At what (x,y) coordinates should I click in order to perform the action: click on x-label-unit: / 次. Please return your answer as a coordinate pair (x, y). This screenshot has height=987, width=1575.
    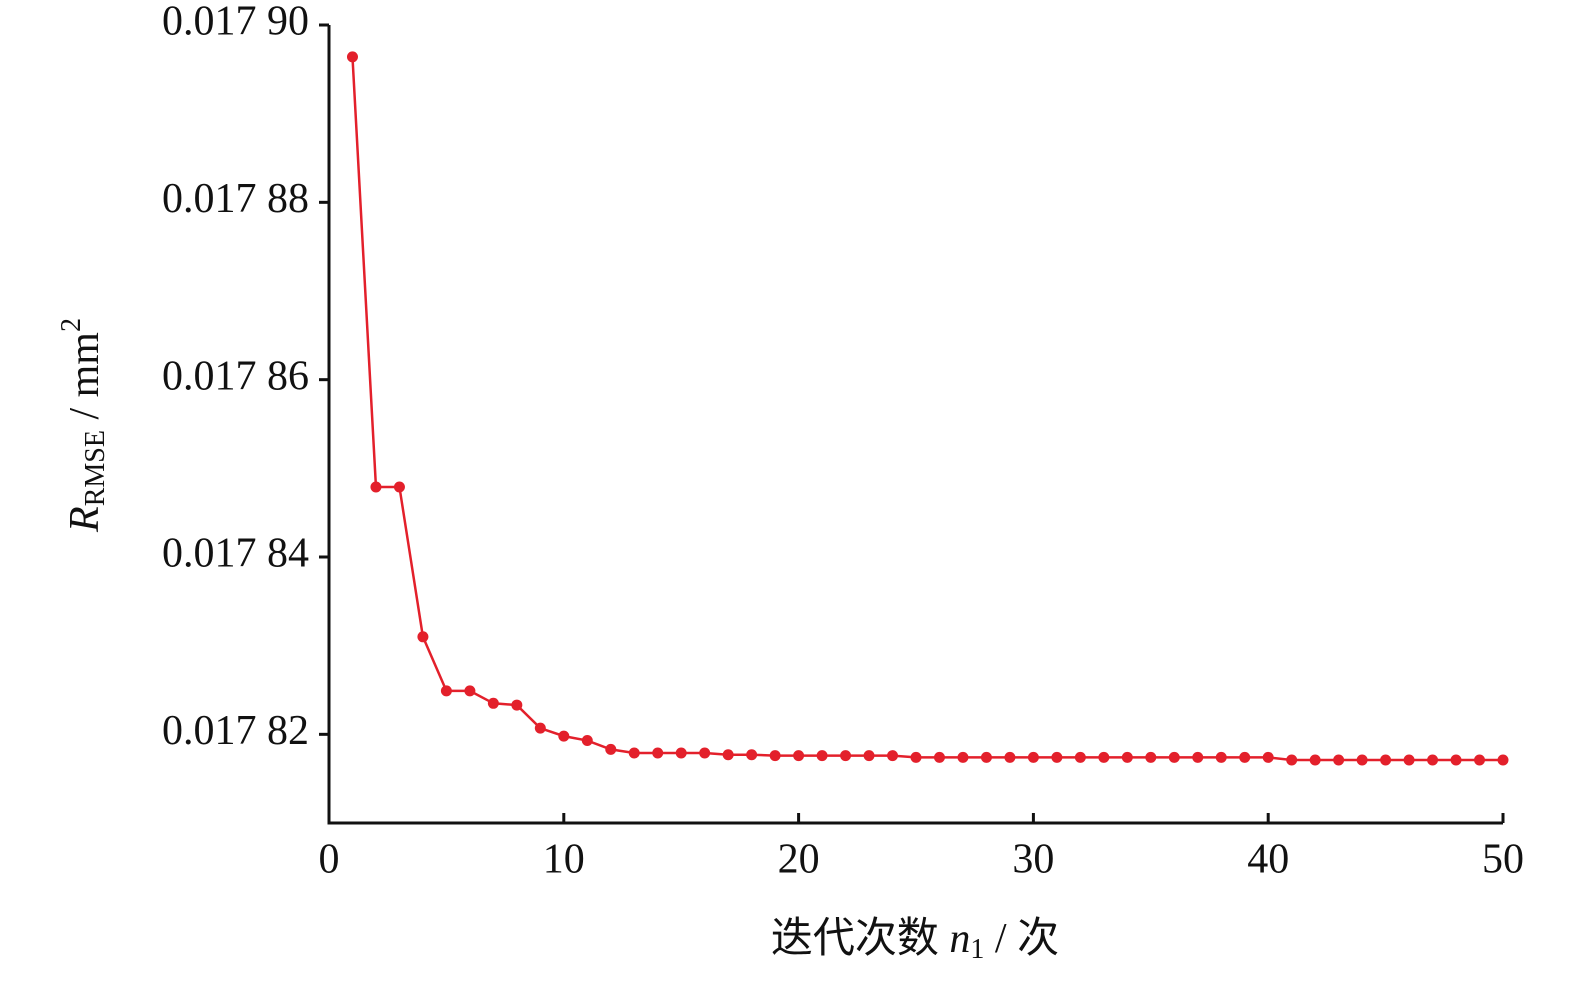
    Looking at the image, I should click on (1021, 939).